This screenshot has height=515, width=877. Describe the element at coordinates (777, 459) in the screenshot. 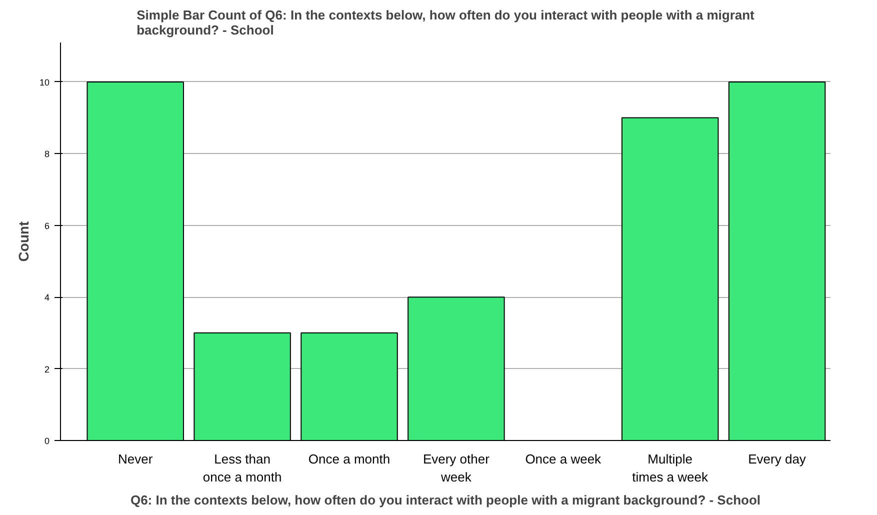

I see `x-tick-label: Every day` at that location.